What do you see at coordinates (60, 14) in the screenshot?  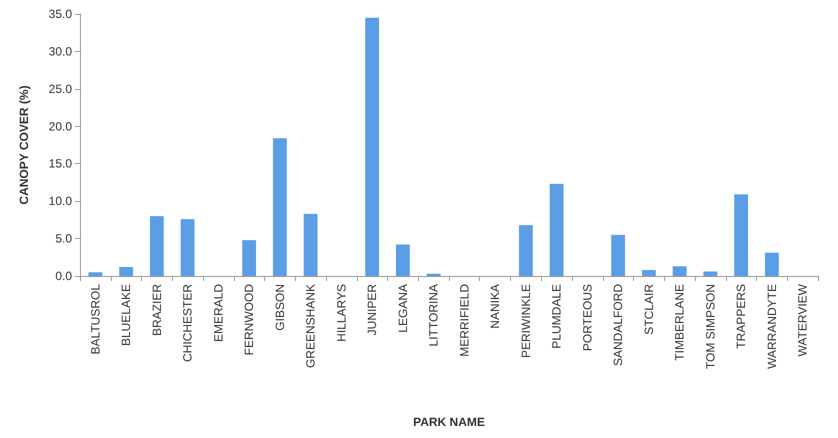 I see `y-tick-label: 35.0` at bounding box center [60, 14].